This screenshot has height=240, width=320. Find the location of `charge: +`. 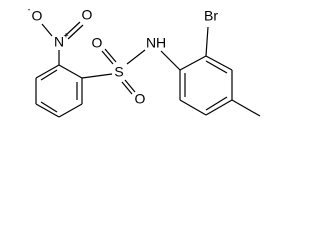

charge: + is located at coordinates (65, 35).